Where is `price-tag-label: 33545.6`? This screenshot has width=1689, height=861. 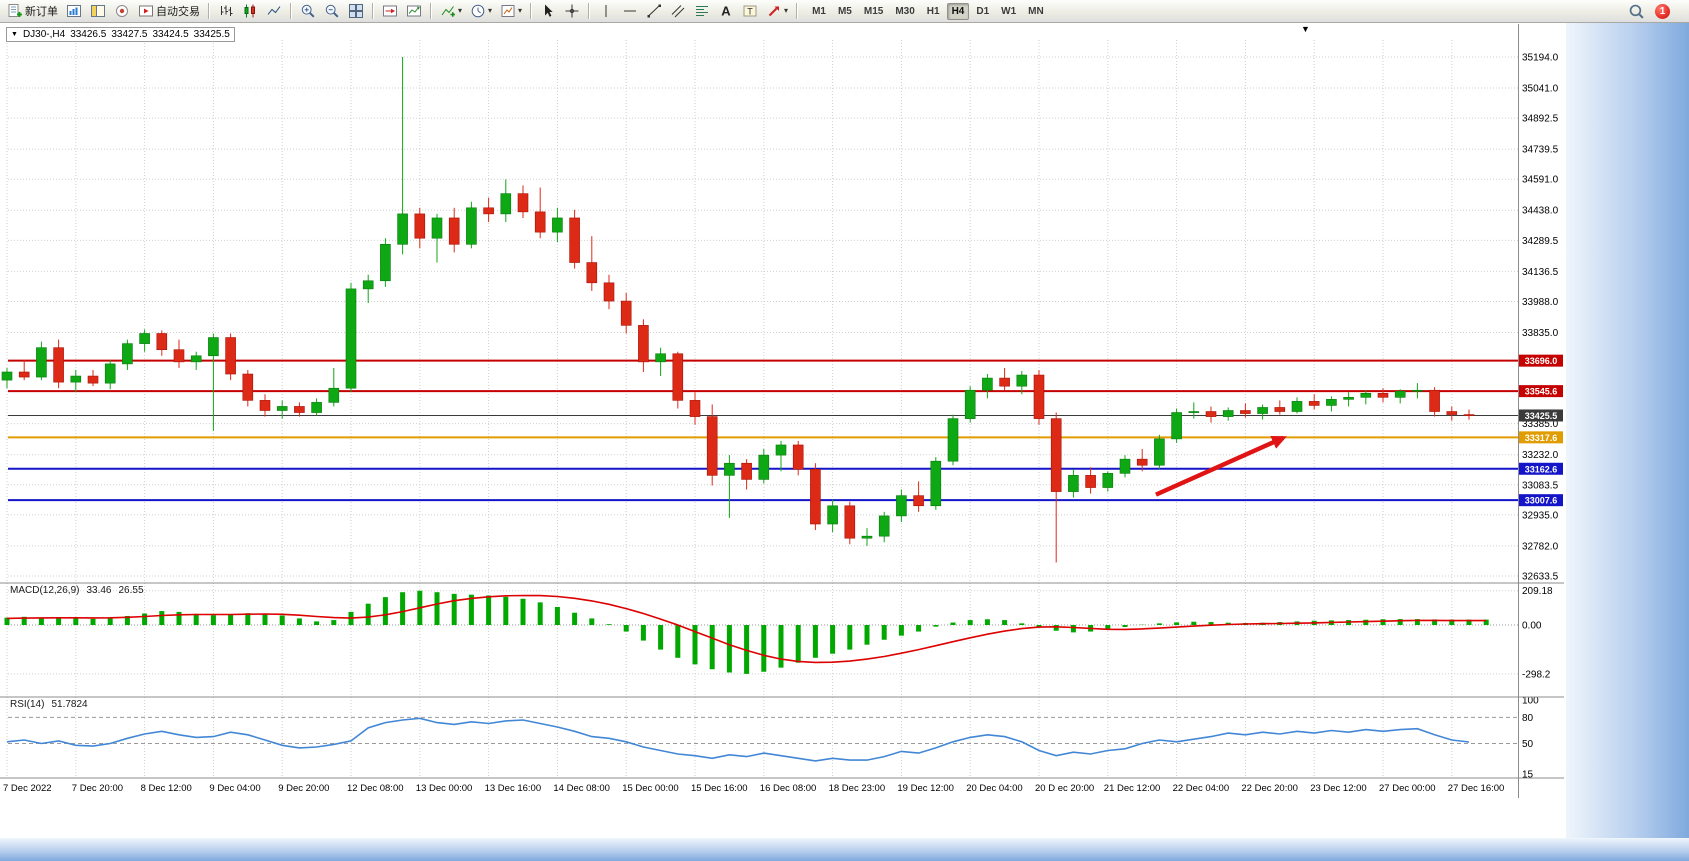
price-tag-label: 33545.6 is located at coordinates (1541, 392).